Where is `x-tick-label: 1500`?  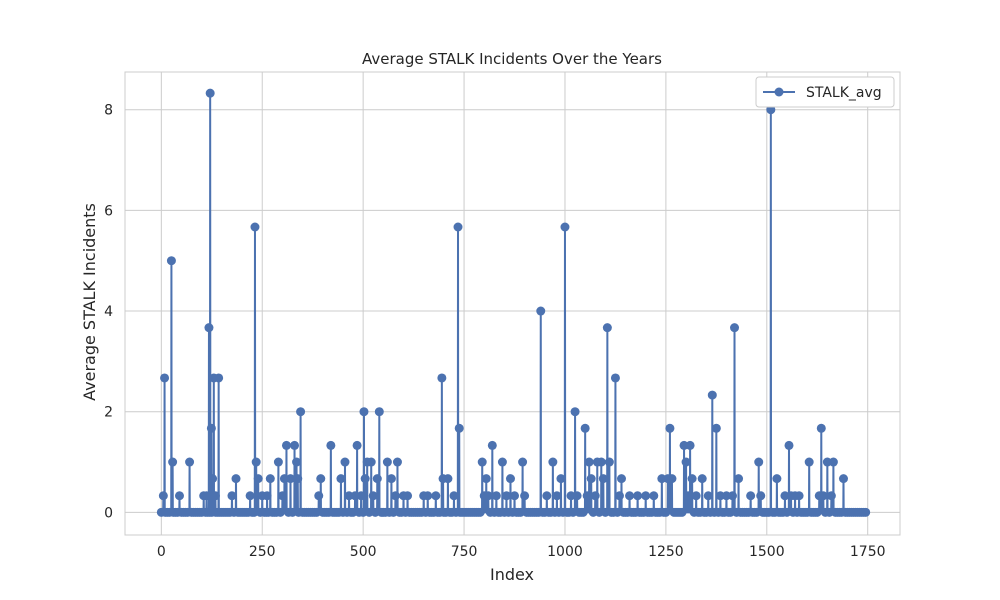 x-tick-label: 1500 is located at coordinates (767, 552).